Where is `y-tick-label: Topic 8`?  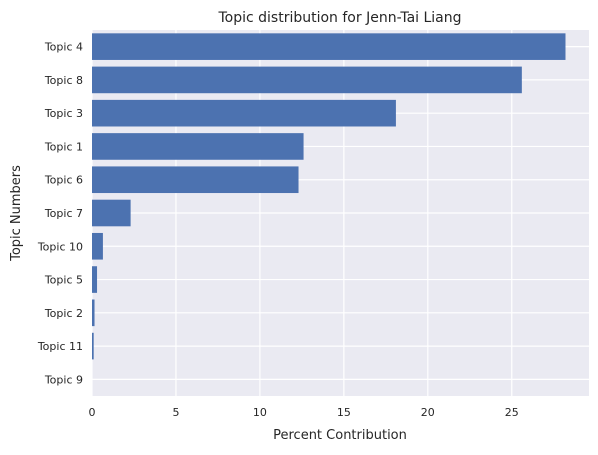 y-tick-label: Topic 8 is located at coordinates (63, 80).